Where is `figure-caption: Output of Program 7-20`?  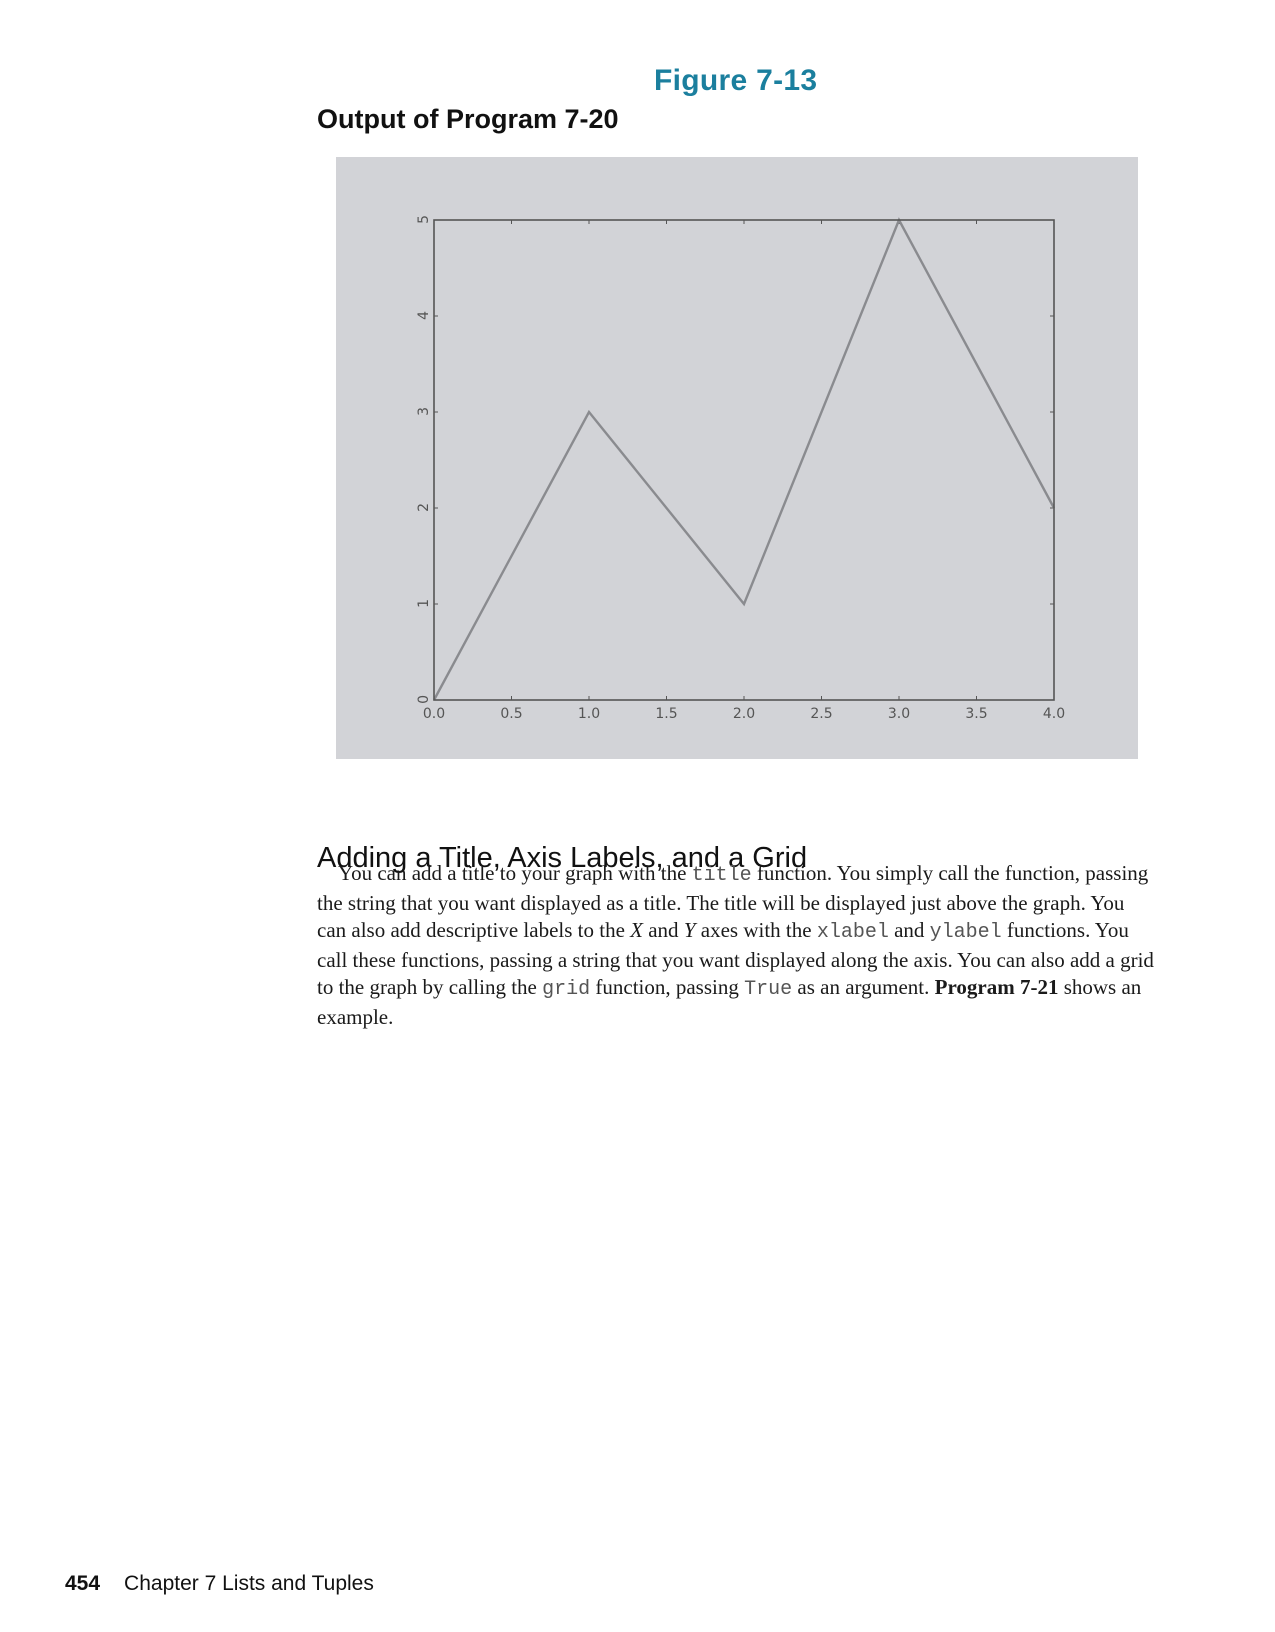
figure-caption: Output of Program 7-20 is located at coordinates (468, 119).